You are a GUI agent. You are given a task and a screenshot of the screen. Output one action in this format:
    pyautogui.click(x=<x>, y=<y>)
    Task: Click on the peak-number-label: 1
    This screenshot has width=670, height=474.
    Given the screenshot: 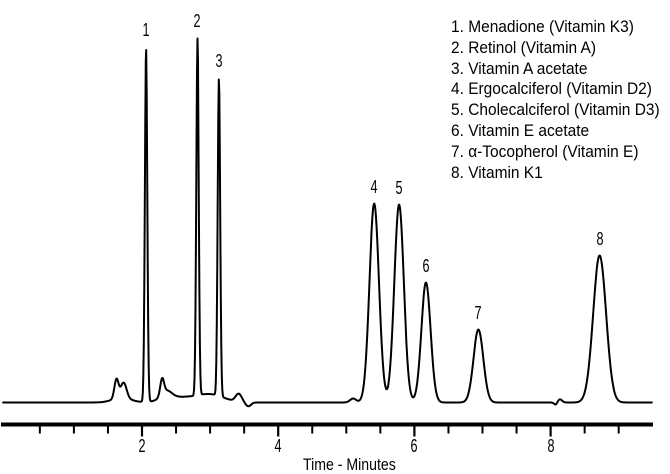 What is the action you would take?
    pyautogui.click(x=146, y=29)
    